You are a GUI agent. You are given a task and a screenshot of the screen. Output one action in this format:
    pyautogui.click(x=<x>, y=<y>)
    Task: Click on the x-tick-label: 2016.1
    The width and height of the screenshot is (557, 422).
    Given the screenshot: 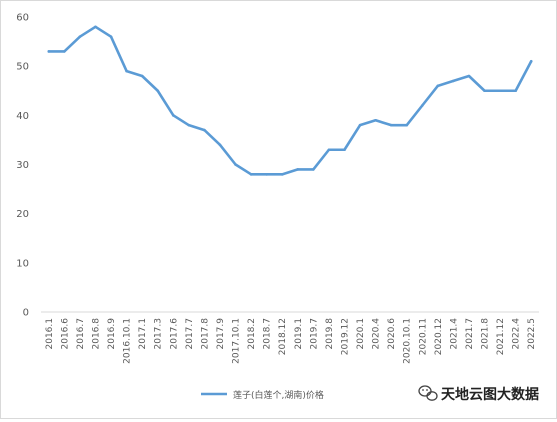 What is the action you would take?
    pyautogui.click(x=50, y=334)
    